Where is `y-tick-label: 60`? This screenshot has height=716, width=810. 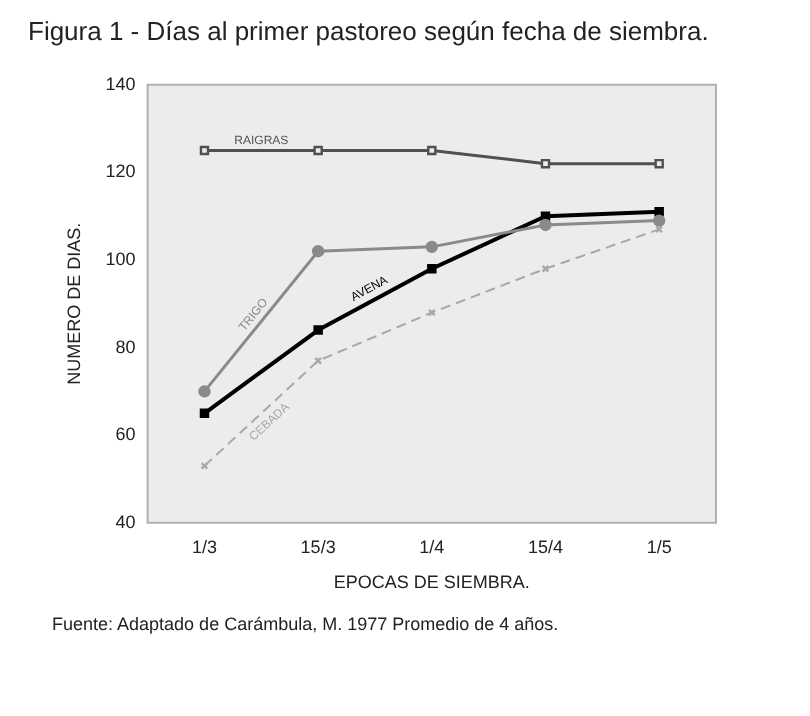
y-tick-label: 60 is located at coordinates (125, 434).